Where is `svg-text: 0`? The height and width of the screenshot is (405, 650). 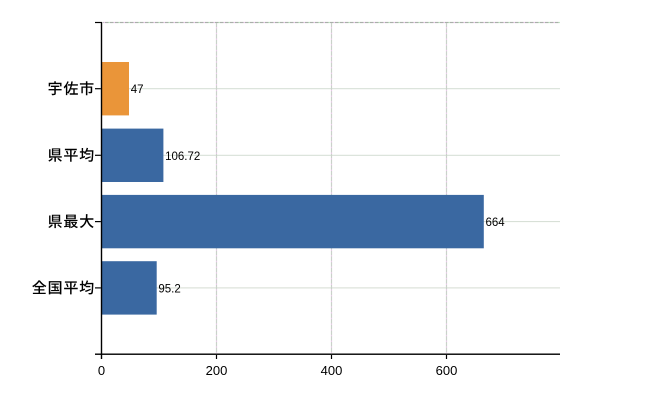
svg-text: 0 is located at coordinates (101, 370).